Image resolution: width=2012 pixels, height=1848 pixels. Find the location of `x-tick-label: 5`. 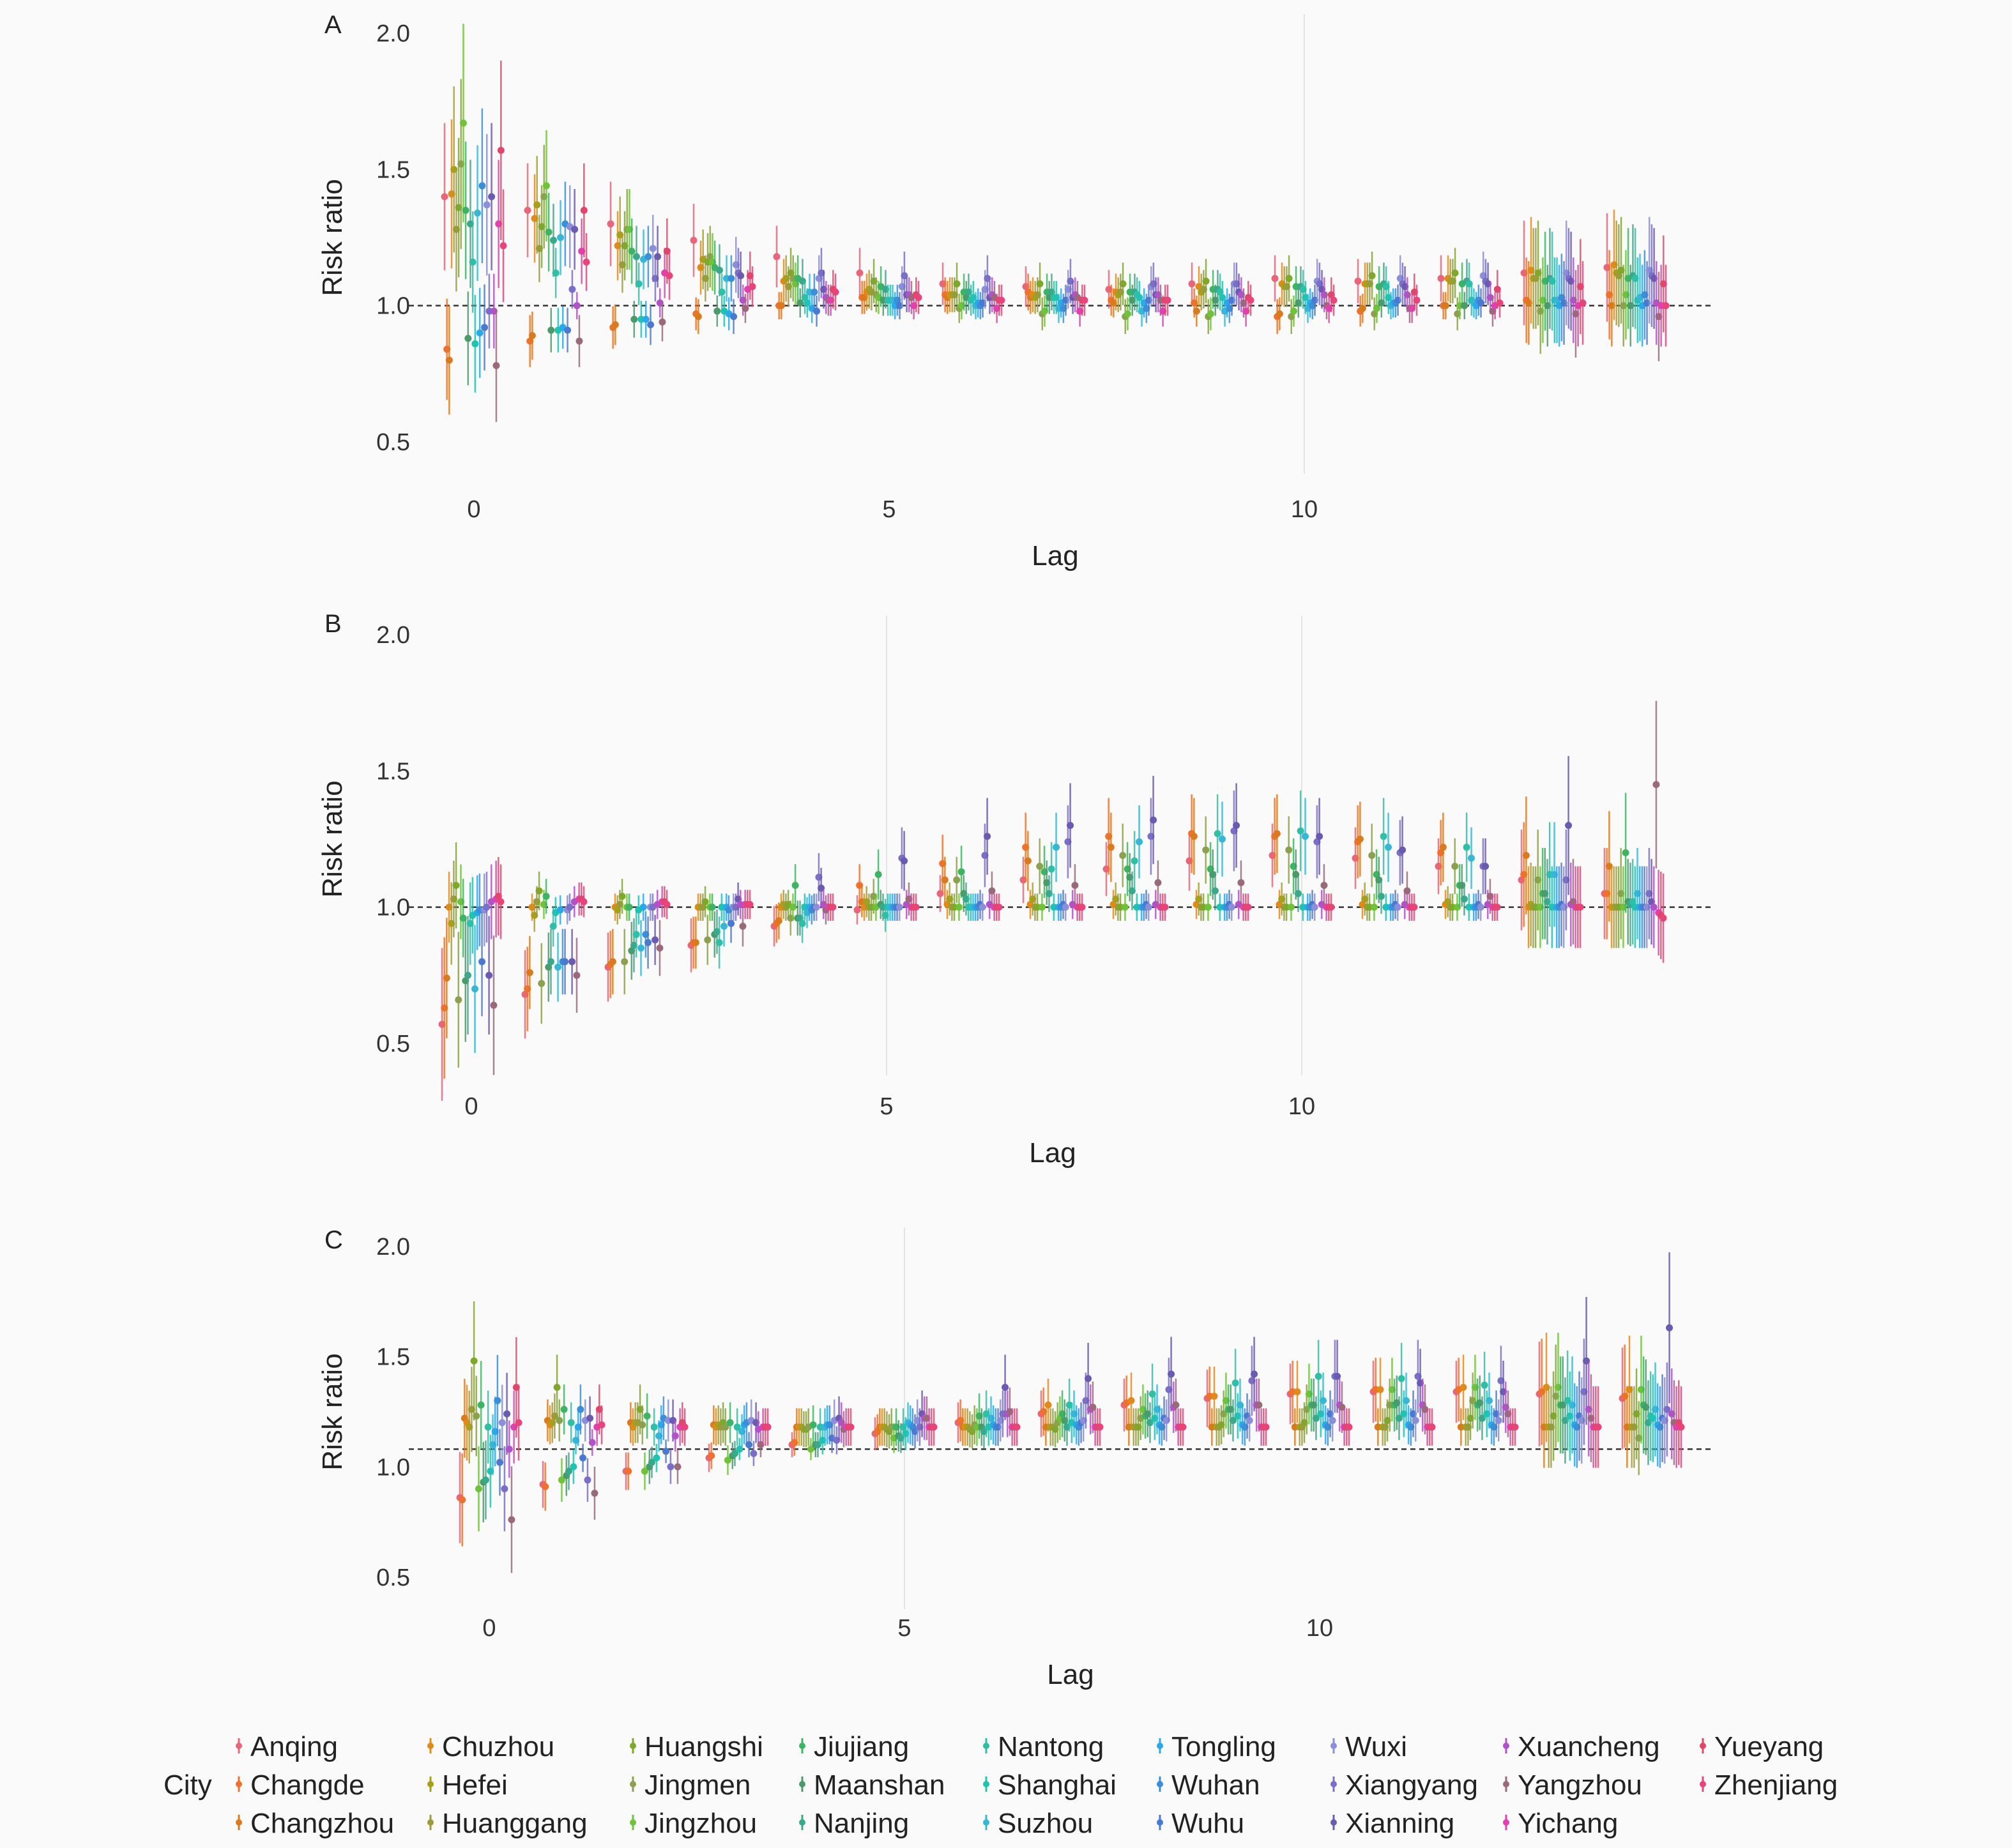

x-tick-label: 5 is located at coordinates (887, 1106).